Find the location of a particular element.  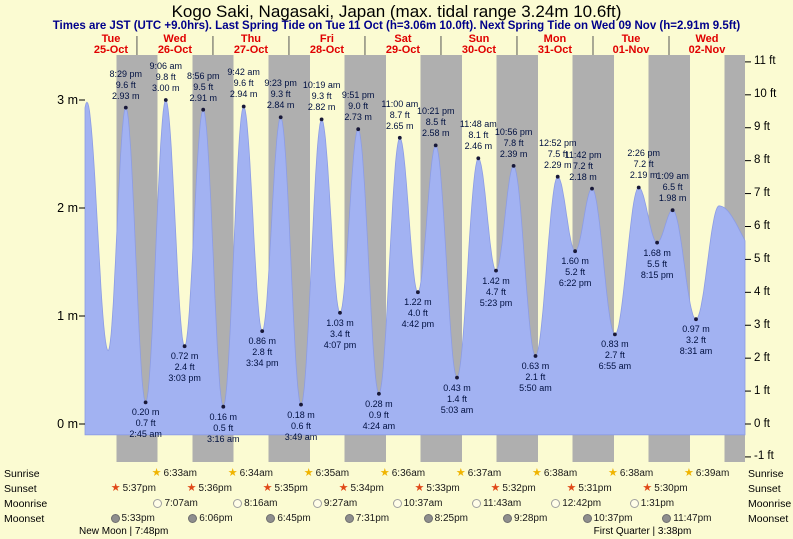

tide-label-line: 0.83 m is located at coordinates (615, 344).